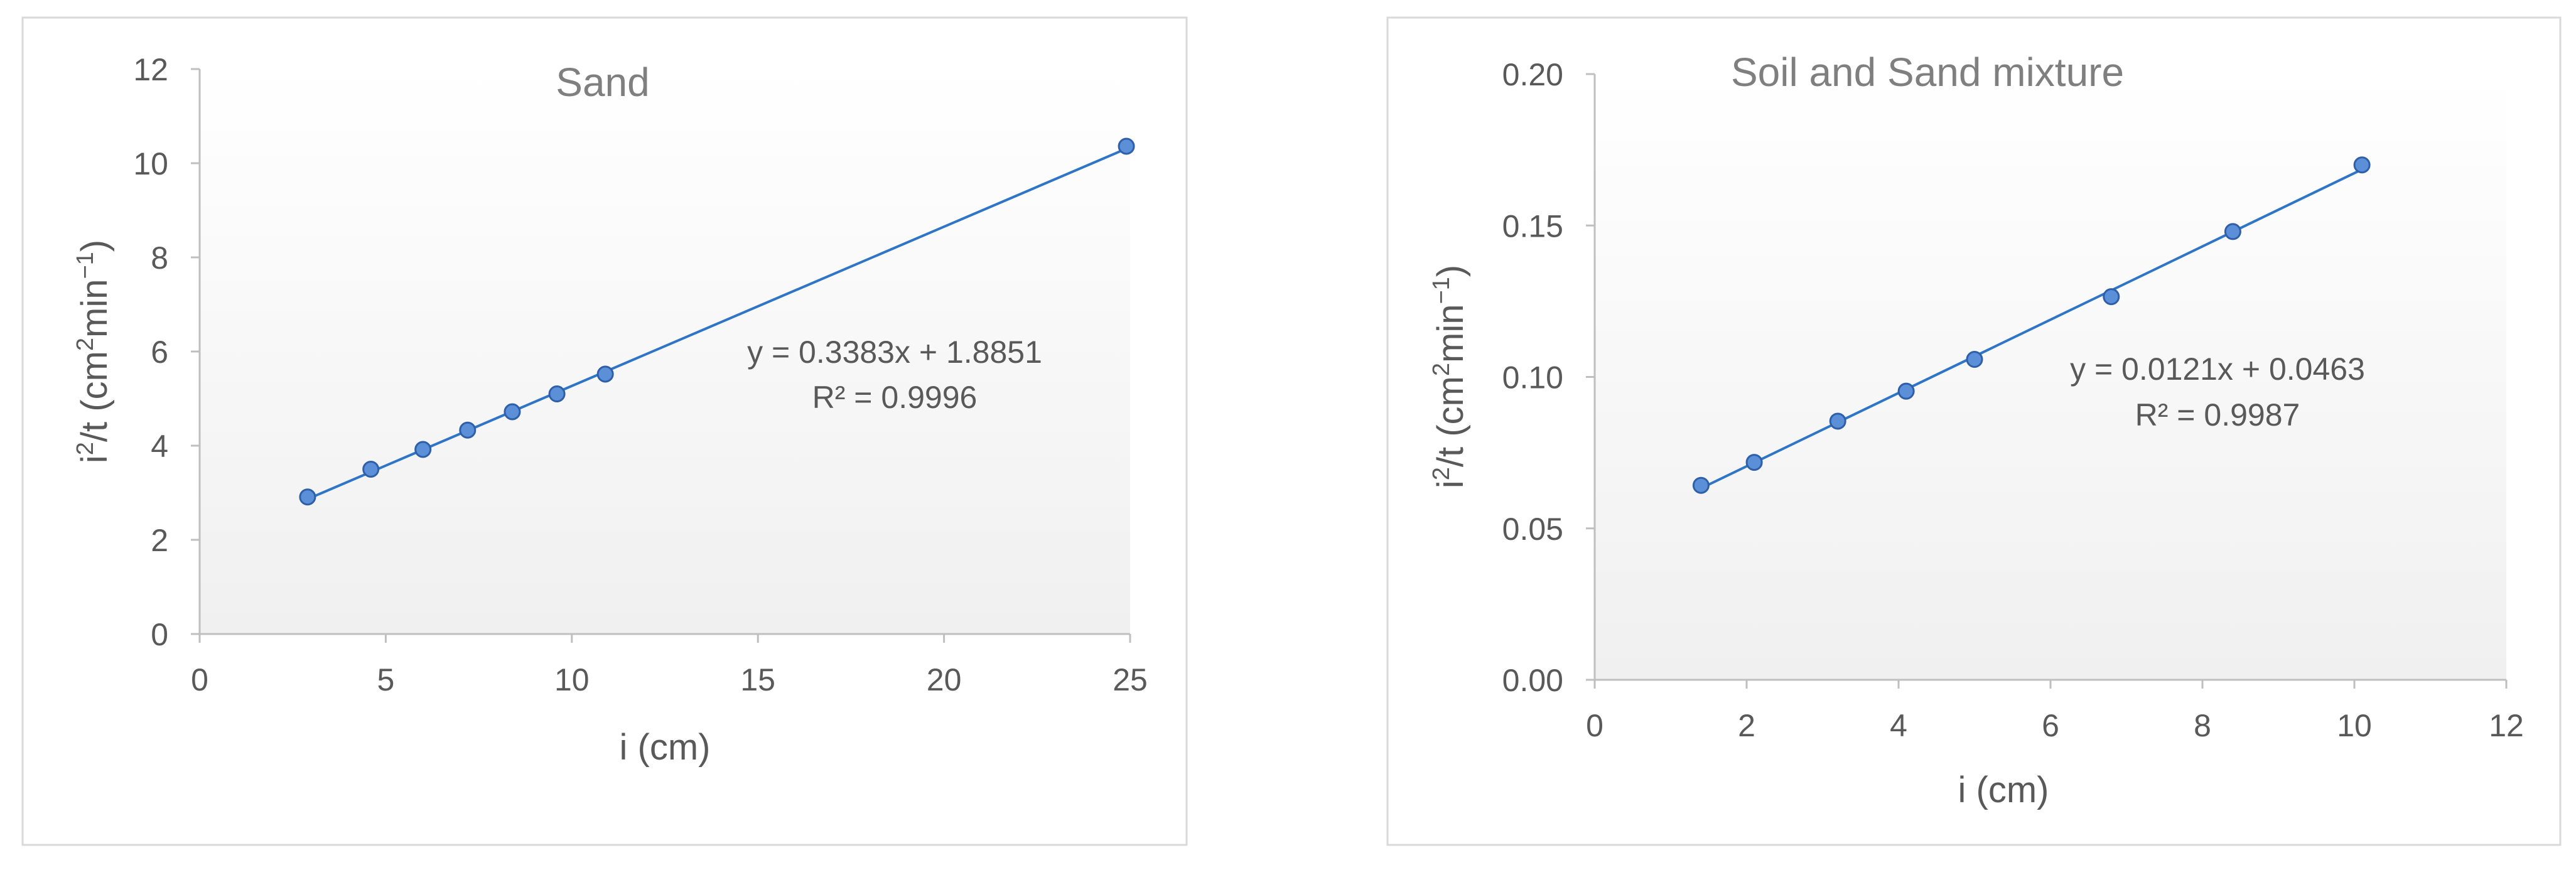 The image size is (2576, 870). Describe the element at coordinates (386, 679) in the screenshot. I see `x-tick-label: 5` at that location.